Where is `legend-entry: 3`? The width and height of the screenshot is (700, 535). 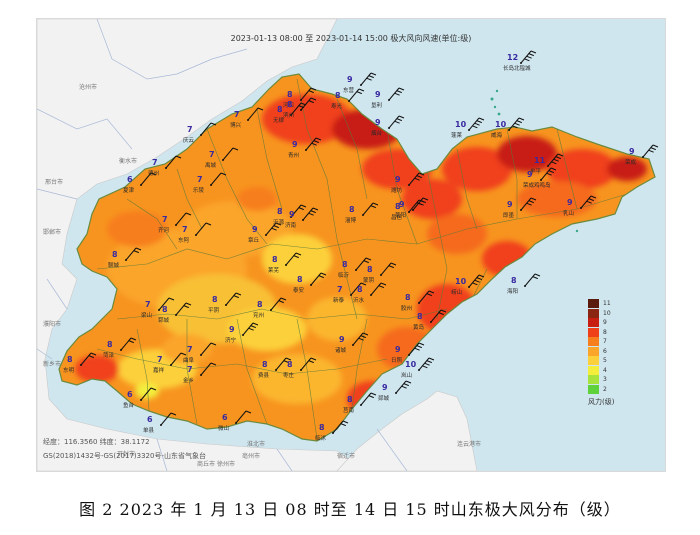
legend-entry: 3 is located at coordinates (606, 379).